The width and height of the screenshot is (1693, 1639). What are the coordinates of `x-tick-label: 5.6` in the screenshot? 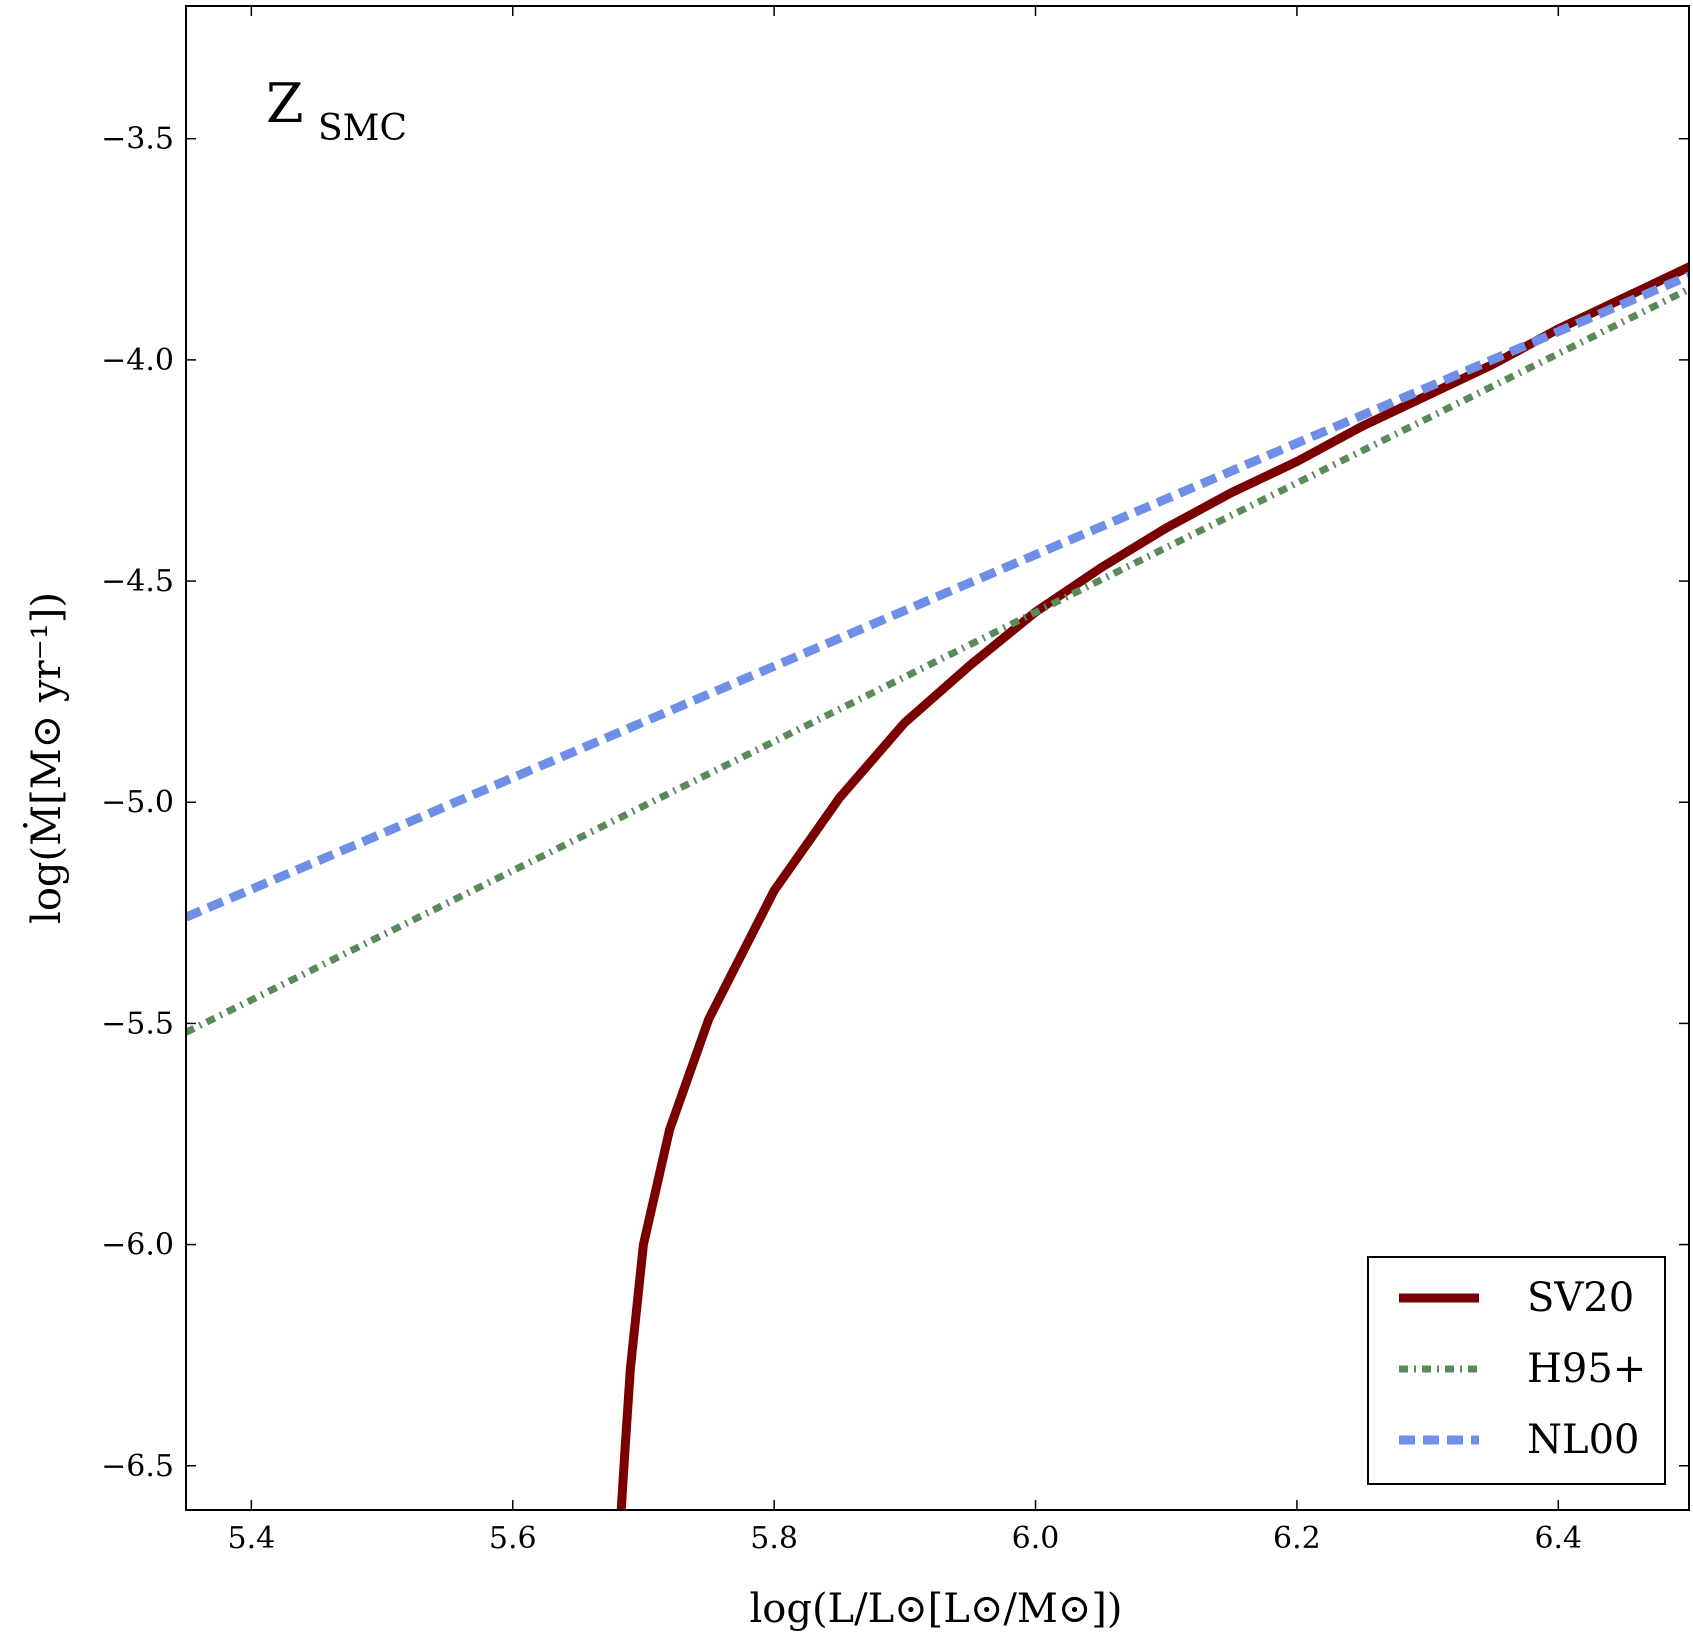 It's located at (513, 1538).